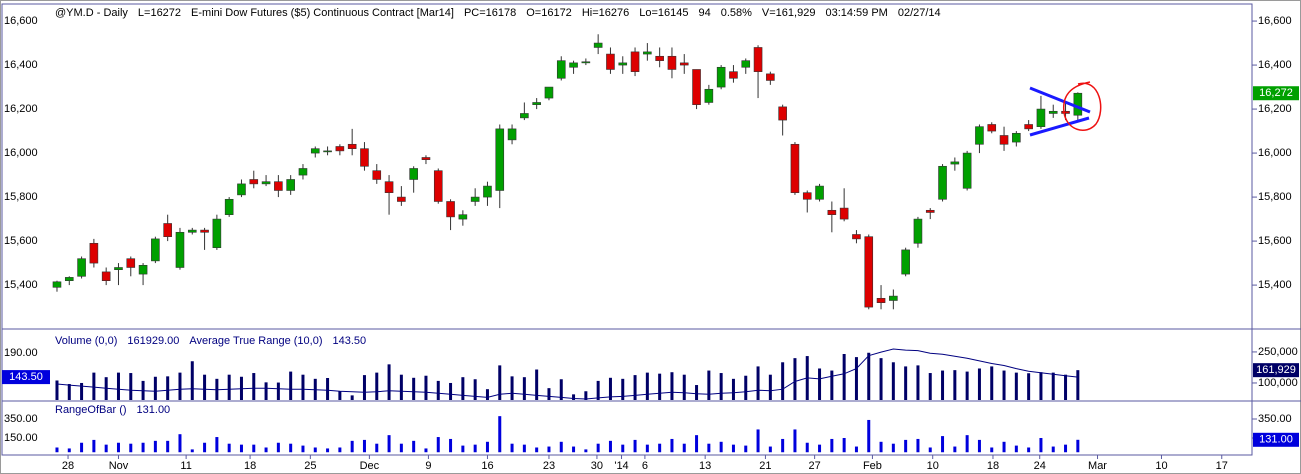  Describe the element at coordinates (159, 13) in the screenshot. I see `header-part: L=16272` at that location.